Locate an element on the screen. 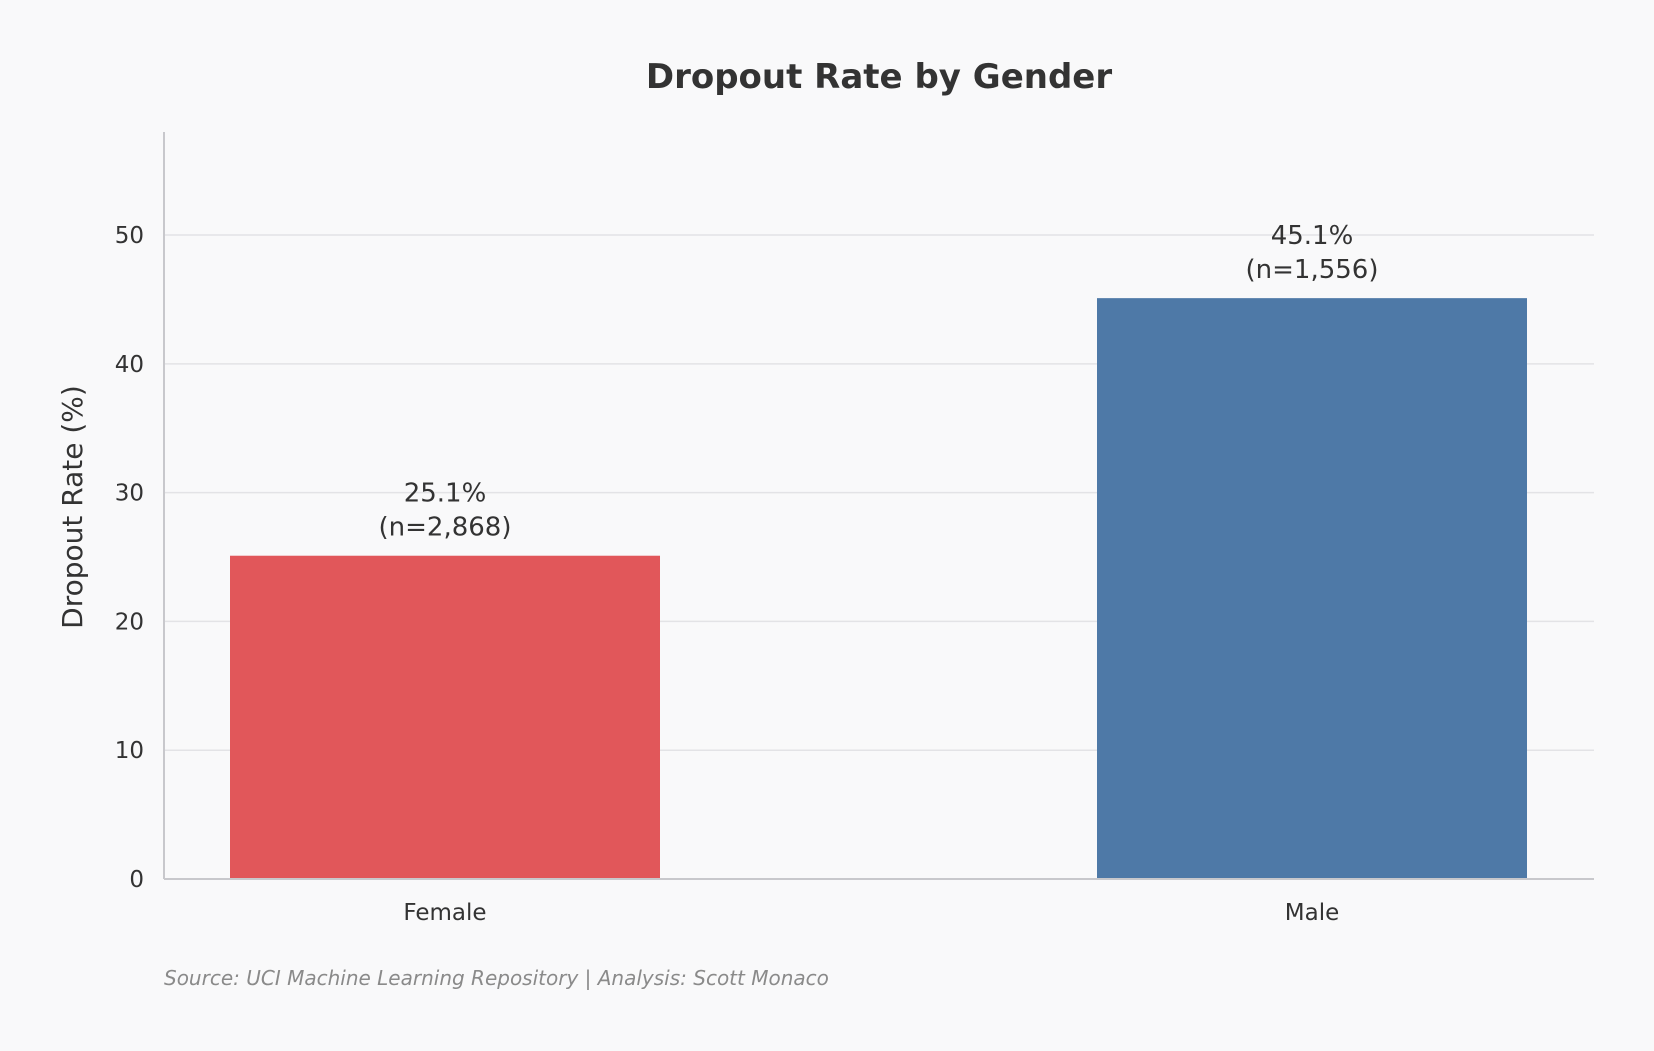 Image resolution: width=1654 pixels, height=1051 pixels. bar-male is located at coordinates (1312, 589).